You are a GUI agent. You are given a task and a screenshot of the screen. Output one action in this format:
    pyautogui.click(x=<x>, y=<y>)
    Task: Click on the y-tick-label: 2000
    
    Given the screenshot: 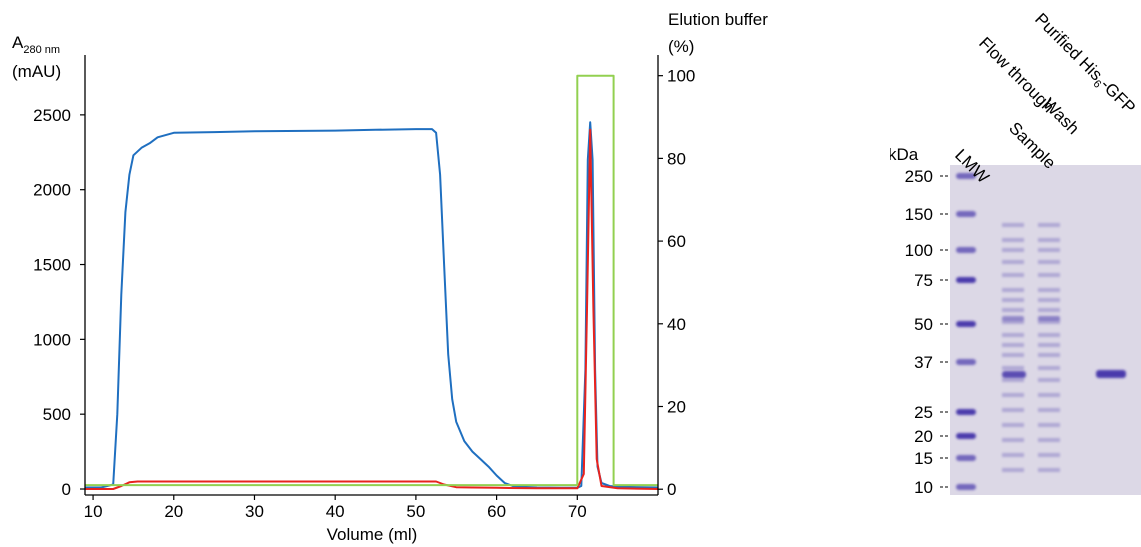 What is the action you would take?
    pyautogui.click(x=52, y=190)
    